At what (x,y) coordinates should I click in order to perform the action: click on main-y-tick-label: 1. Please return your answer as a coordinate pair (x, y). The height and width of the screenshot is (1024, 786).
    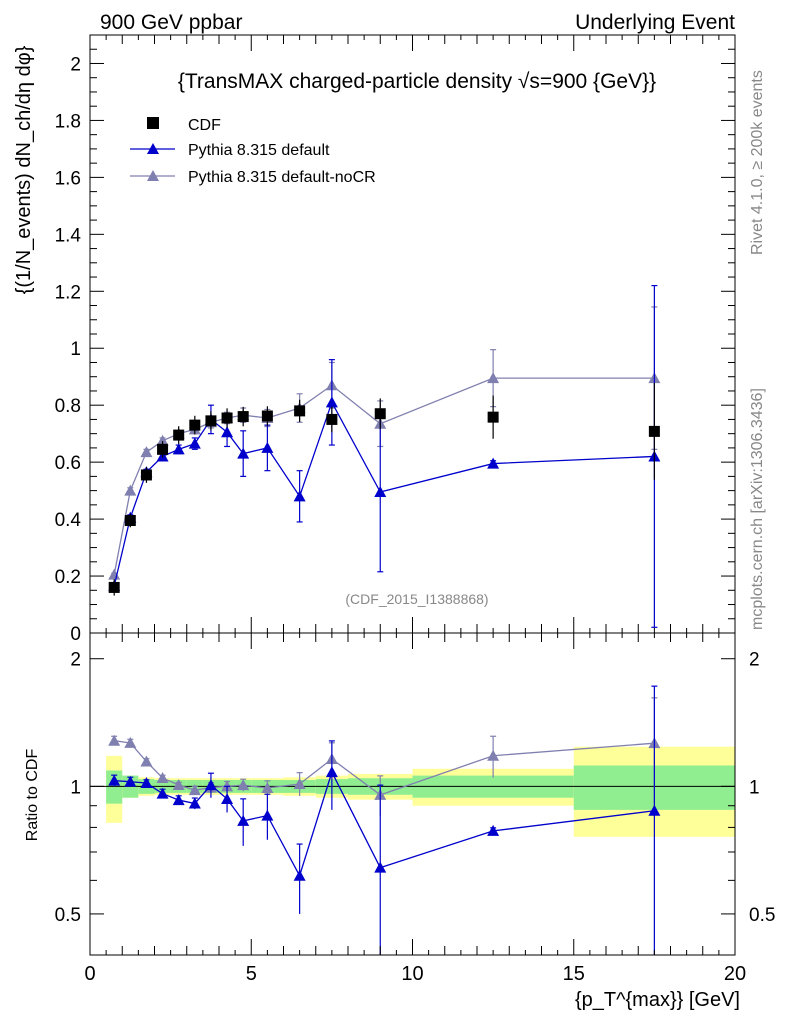
    Looking at the image, I should click on (75, 349).